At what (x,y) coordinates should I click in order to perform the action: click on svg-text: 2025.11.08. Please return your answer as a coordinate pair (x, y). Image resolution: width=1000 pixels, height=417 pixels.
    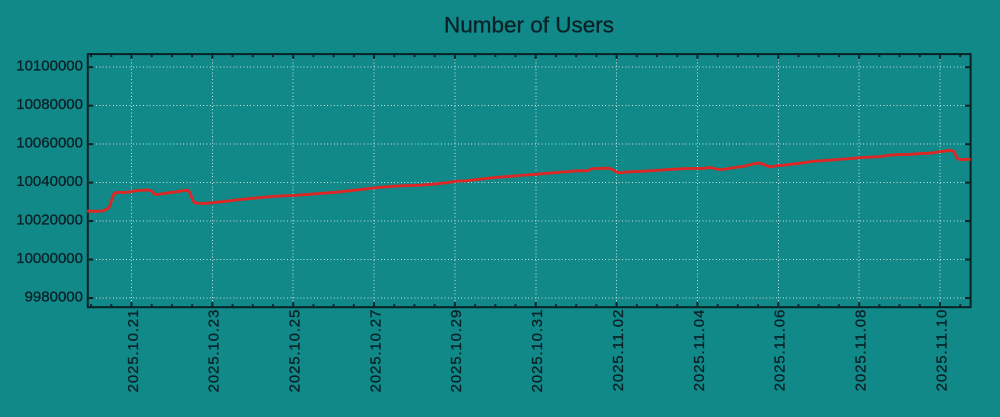
    Looking at the image, I should click on (860, 350).